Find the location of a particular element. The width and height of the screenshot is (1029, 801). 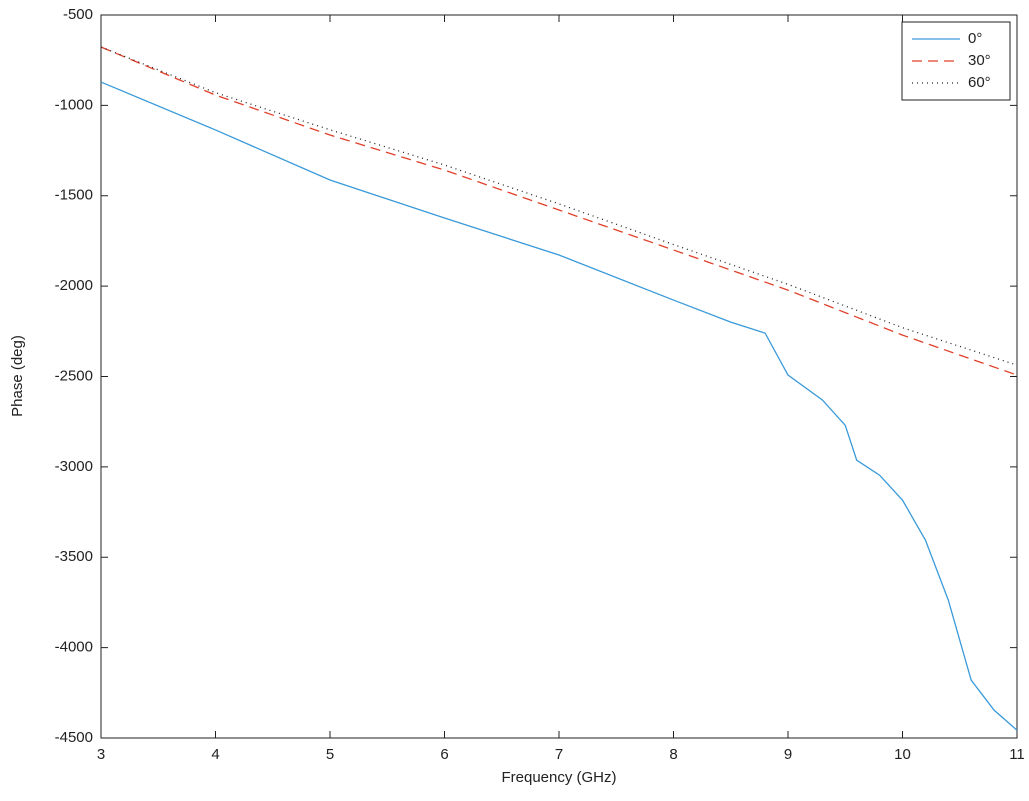

x-tick-label: 5 is located at coordinates (330, 754).